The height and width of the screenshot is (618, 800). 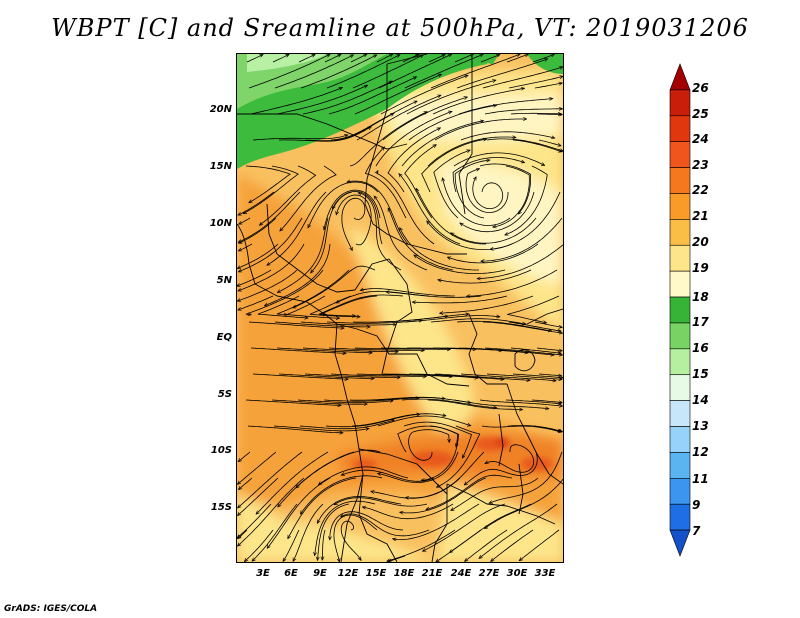 What do you see at coordinates (489, 573) in the screenshot?
I see `lon-label: 27E` at bounding box center [489, 573].